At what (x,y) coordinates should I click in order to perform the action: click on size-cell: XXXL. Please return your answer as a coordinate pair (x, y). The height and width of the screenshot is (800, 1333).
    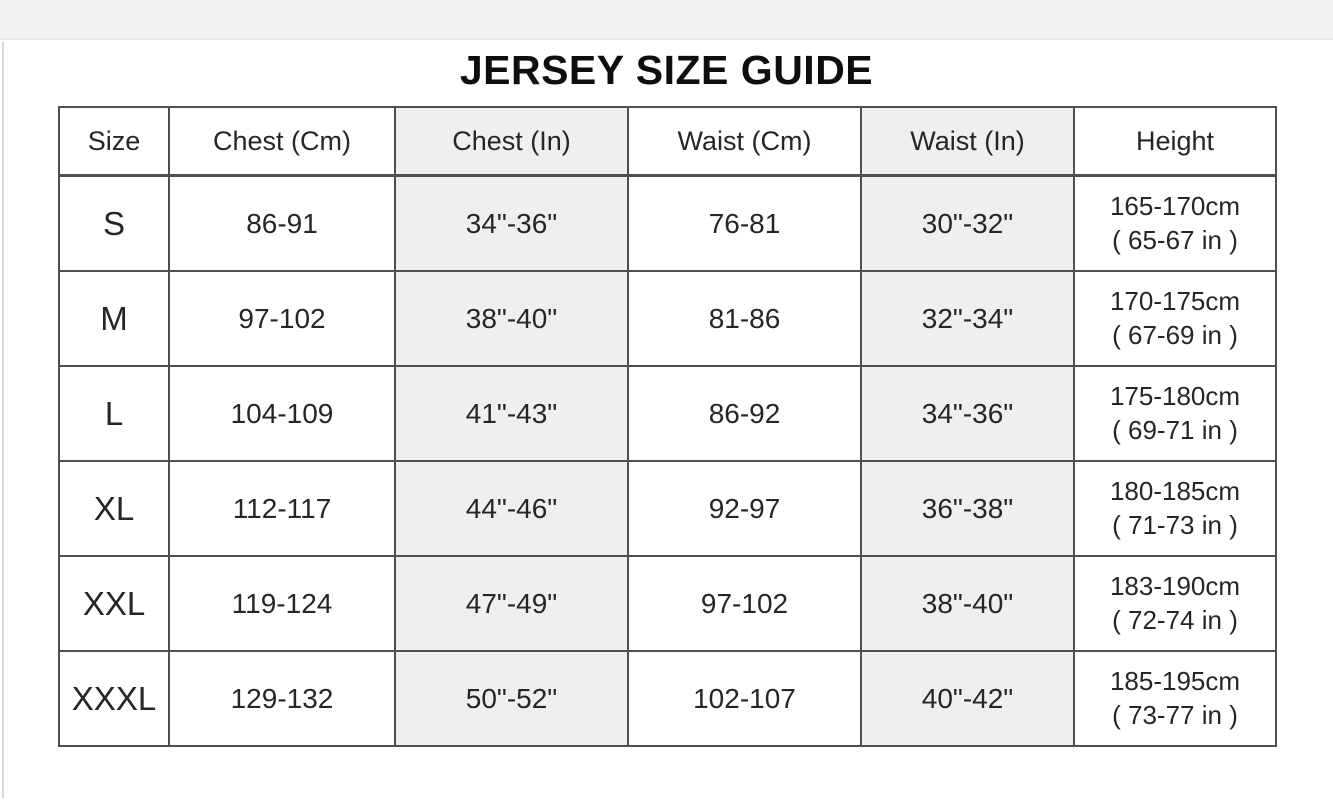
    Looking at the image, I should click on (114, 698).